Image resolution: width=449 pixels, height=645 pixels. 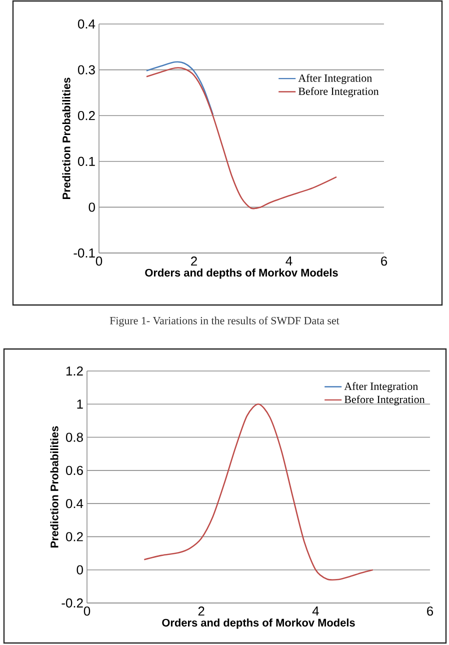 I want to click on y-tick-label: -0.2, so click(x=72, y=603).